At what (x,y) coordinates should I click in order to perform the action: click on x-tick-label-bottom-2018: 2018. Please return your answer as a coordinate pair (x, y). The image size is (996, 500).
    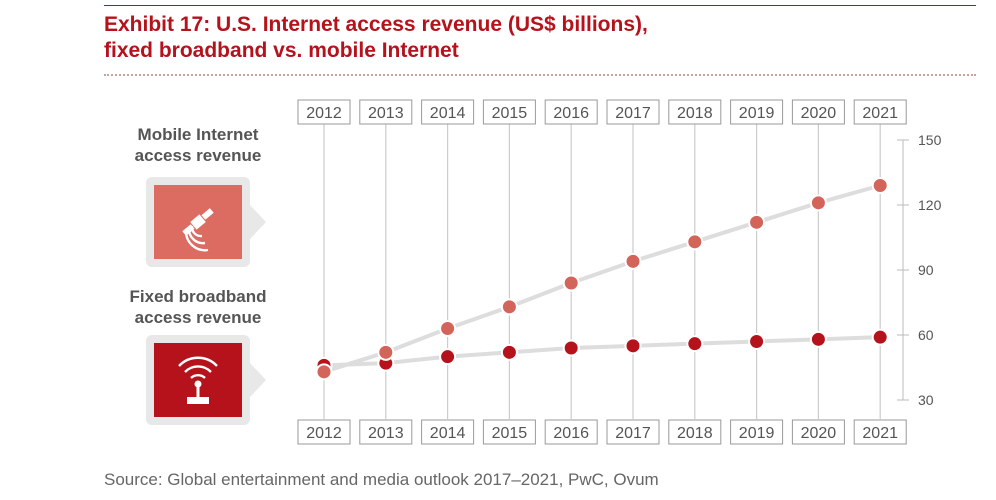
    Looking at the image, I should click on (695, 433).